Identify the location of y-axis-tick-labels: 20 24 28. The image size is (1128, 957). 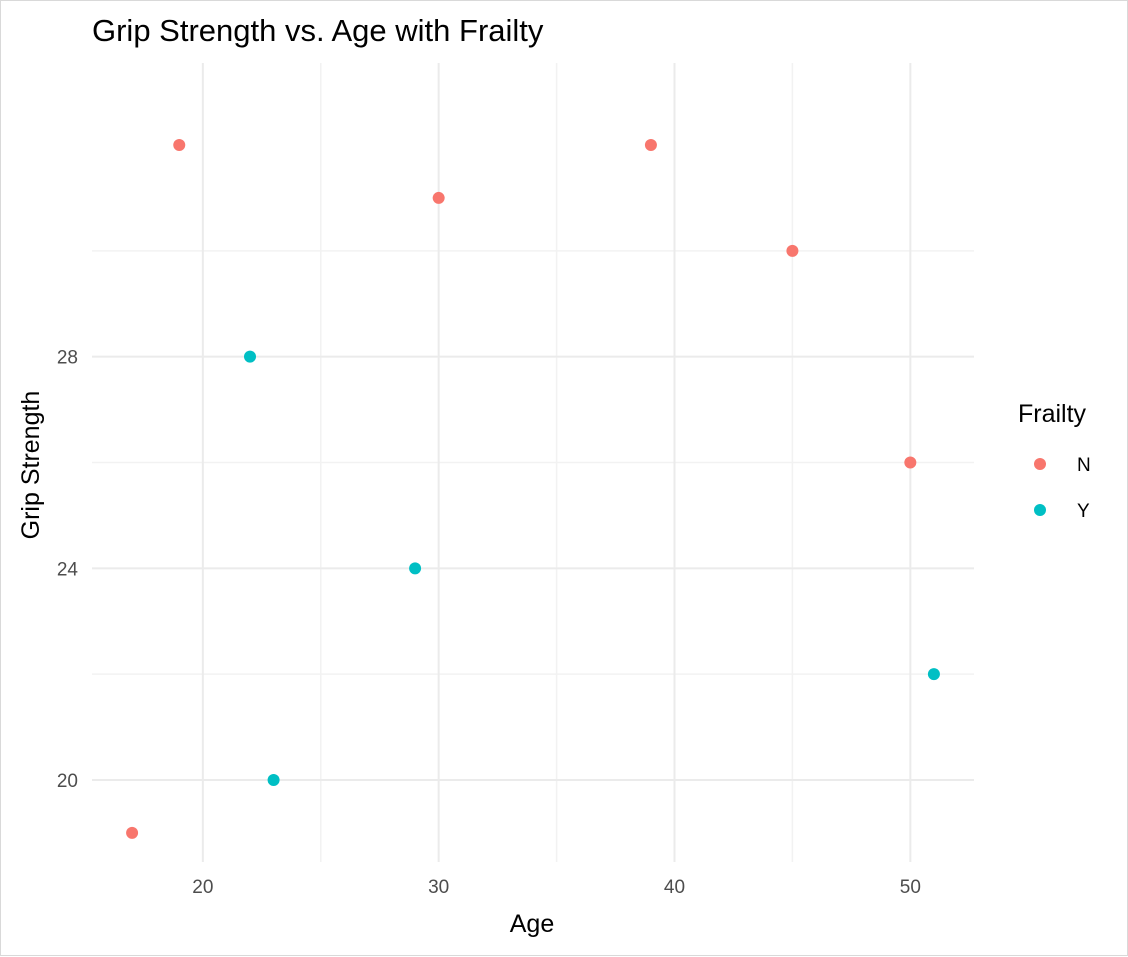
(68, 570).